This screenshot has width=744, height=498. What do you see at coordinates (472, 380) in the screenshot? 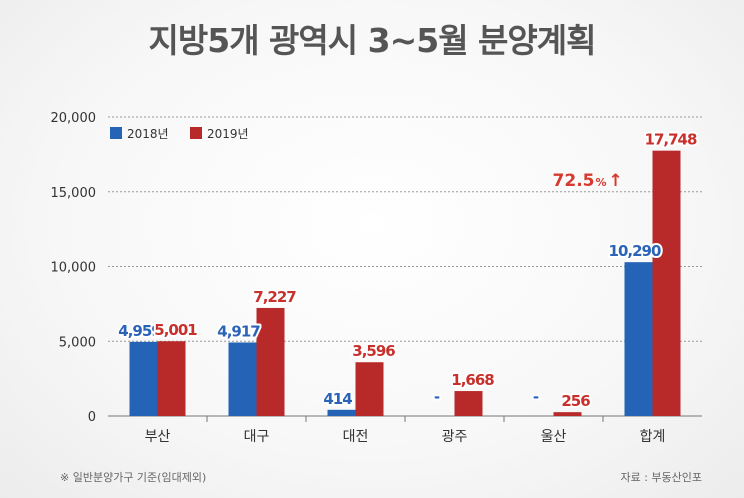
I see `data-label: 1,668` at bounding box center [472, 380].